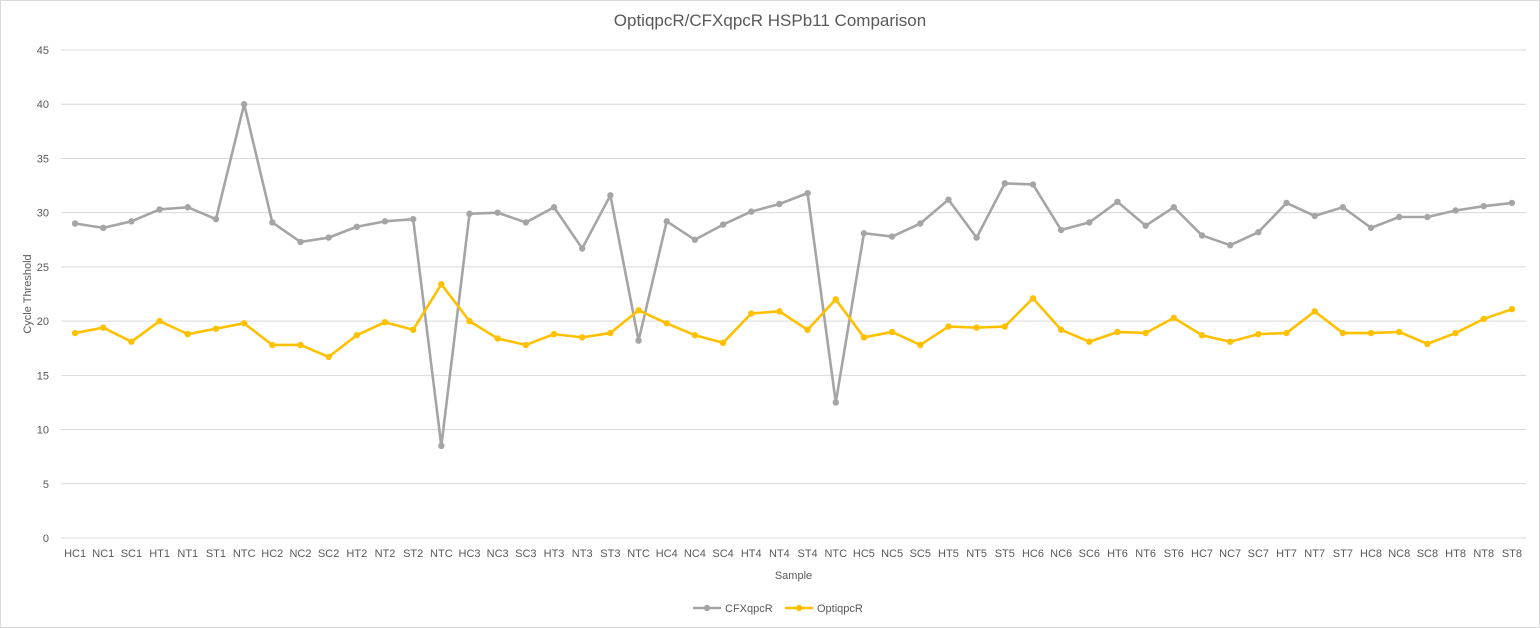  Describe the element at coordinates (328, 554) in the screenshot. I see `x-tick-label: SC2` at that location.